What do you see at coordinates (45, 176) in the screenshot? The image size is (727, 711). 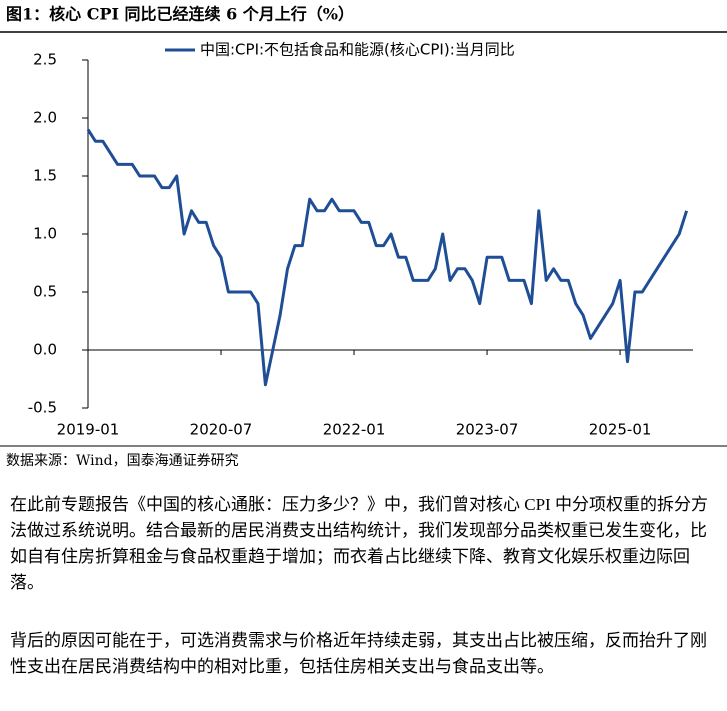 I see `y-tick-label: 1.5` at bounding box center [45, 176].